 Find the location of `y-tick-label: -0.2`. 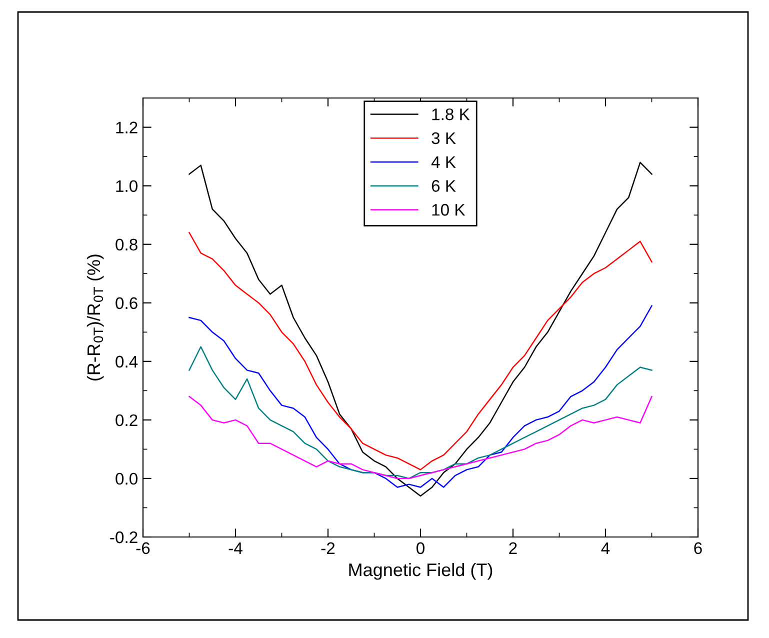

y-tick-label: -0.2 is located at coordinates (124, 537).